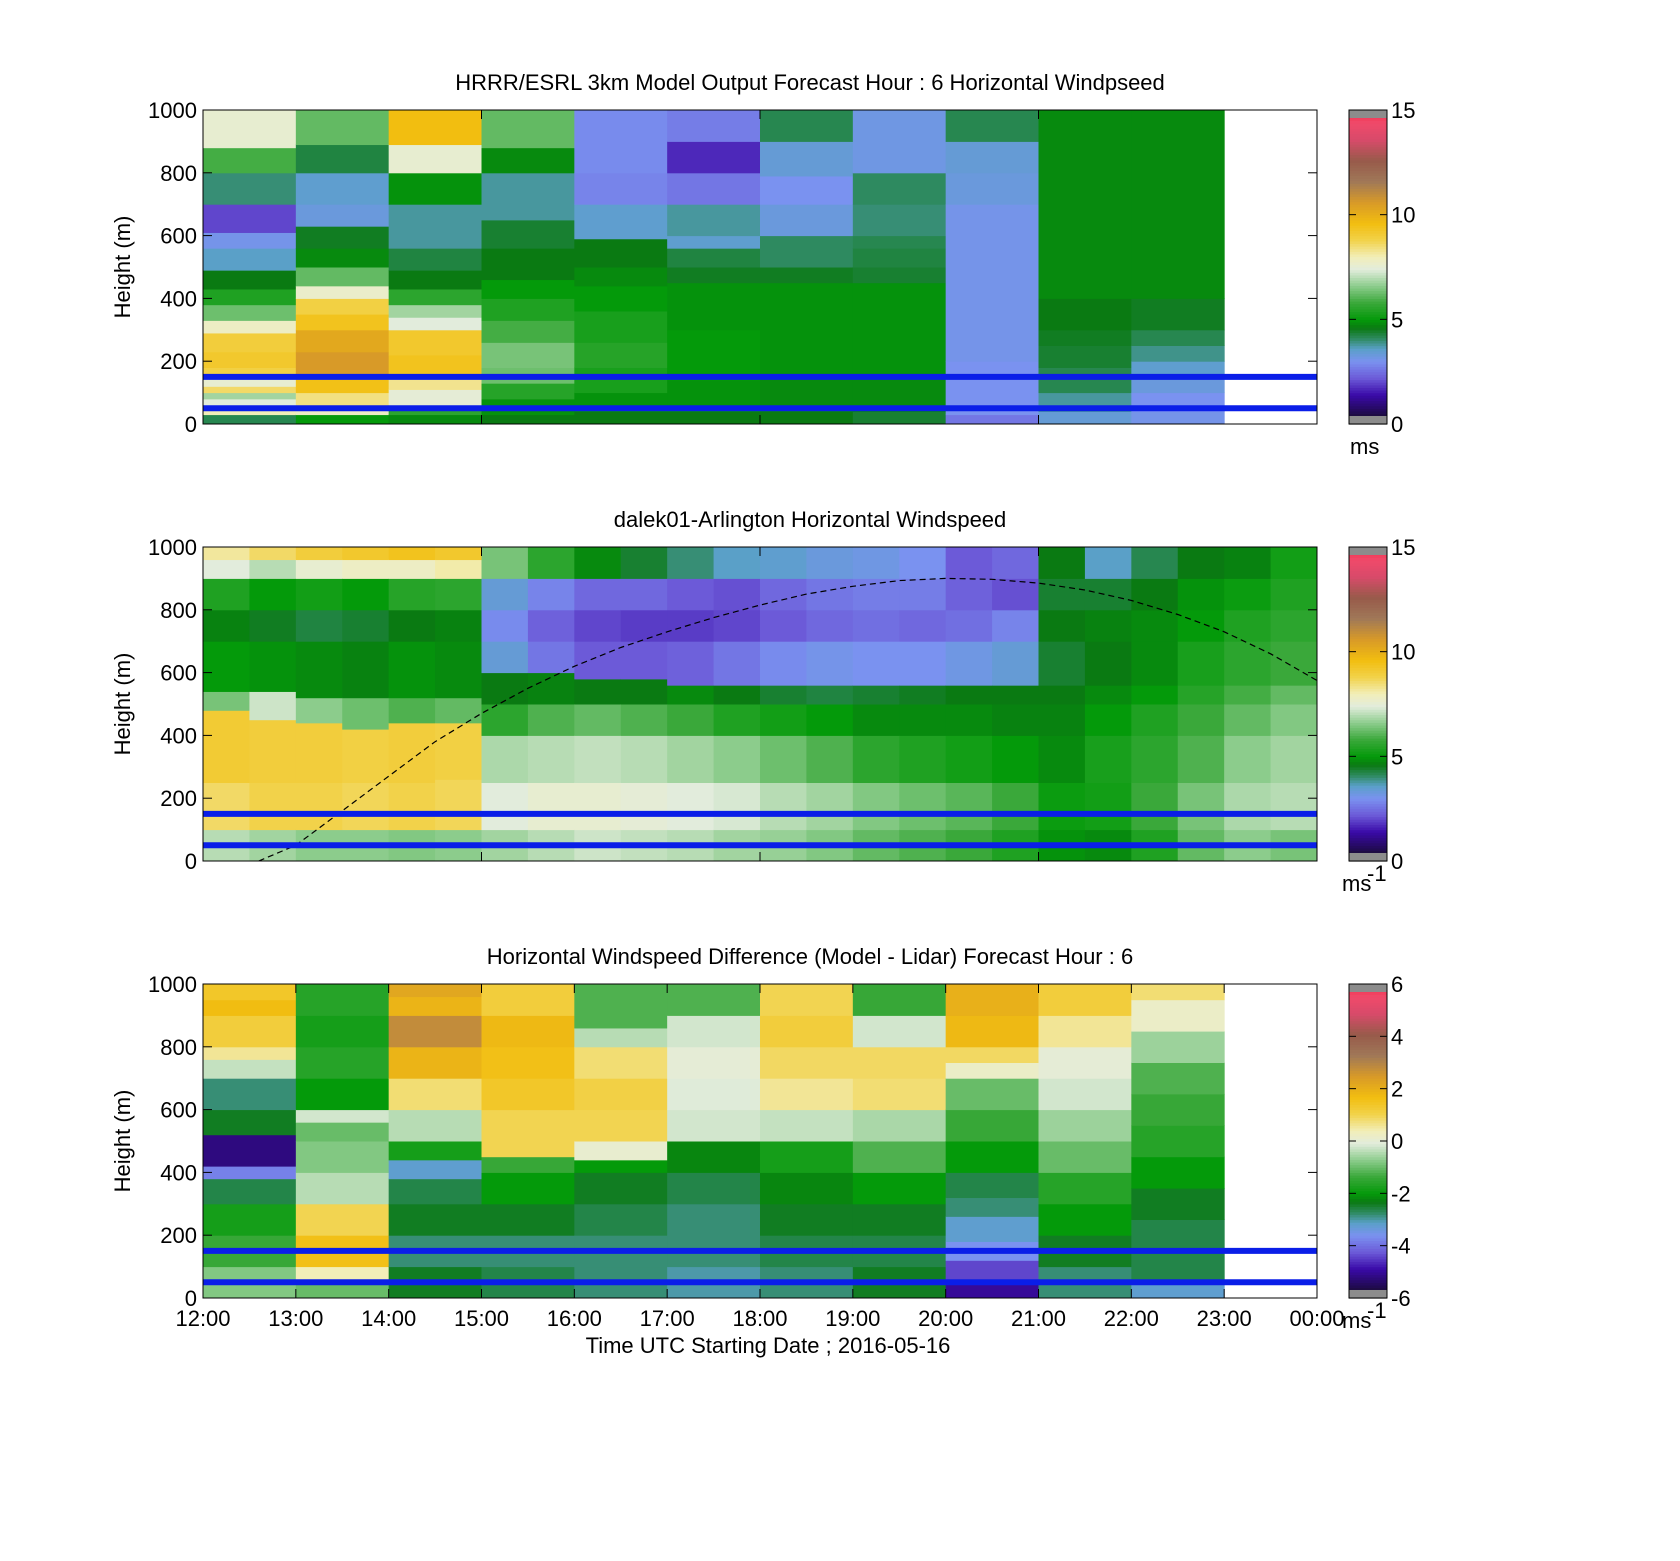 This screenshot has width=1680, height=1561. Describe the element at coordinates (178, 298) in the screenshot. I see `y-tick-label: 400` at that location.